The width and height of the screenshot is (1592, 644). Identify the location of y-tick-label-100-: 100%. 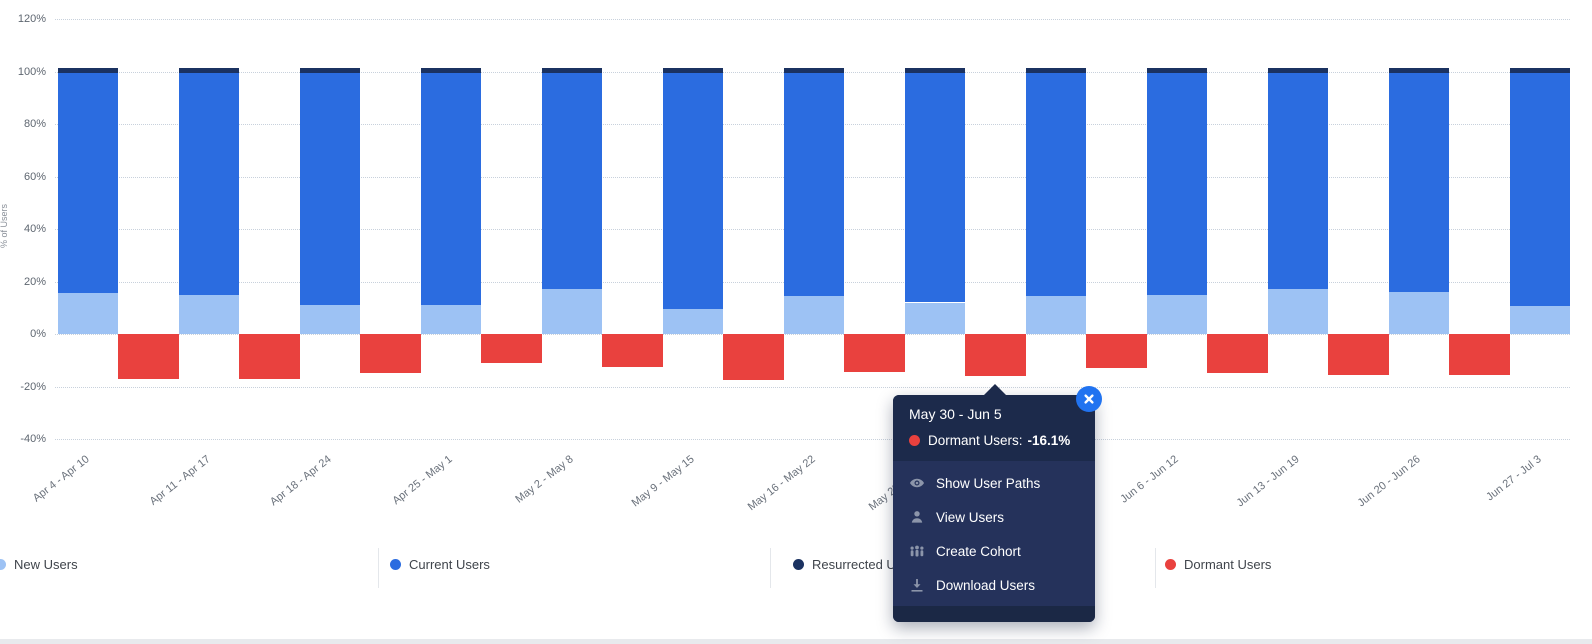
(31, 71).